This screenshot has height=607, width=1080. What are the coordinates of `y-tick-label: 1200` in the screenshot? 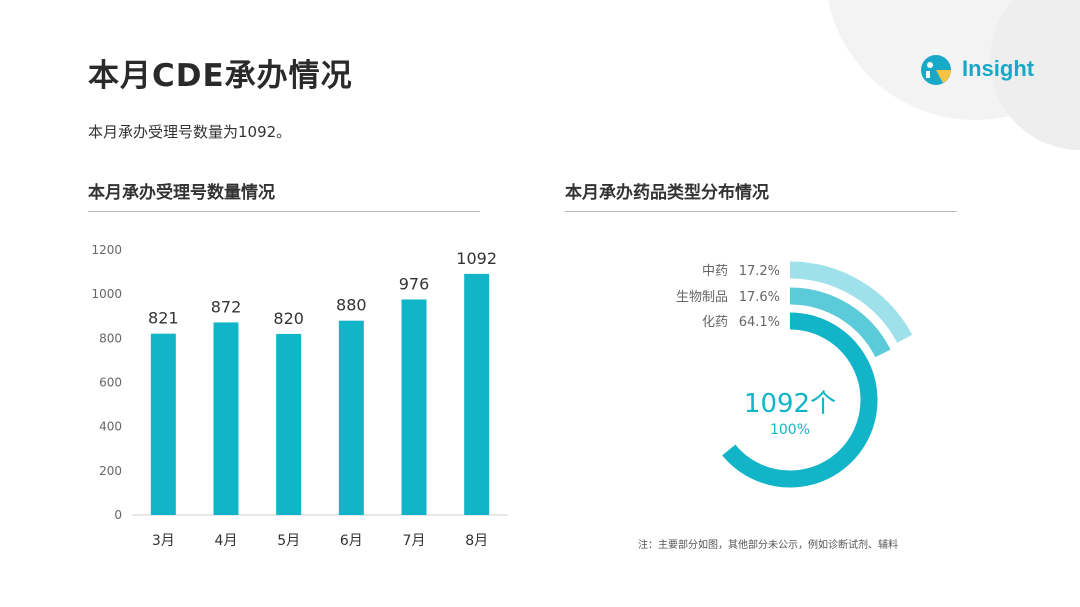 It's located at (106, 250).